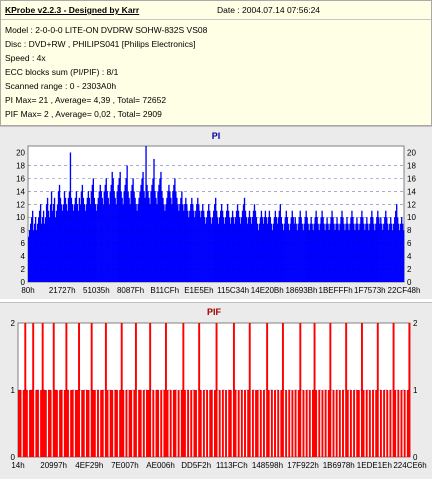 This screenshot has width=432, height=480. Describe the element at coordinates (130, 290) in the screenshot. I see `x-tick-label: 8087Fh` at that location.